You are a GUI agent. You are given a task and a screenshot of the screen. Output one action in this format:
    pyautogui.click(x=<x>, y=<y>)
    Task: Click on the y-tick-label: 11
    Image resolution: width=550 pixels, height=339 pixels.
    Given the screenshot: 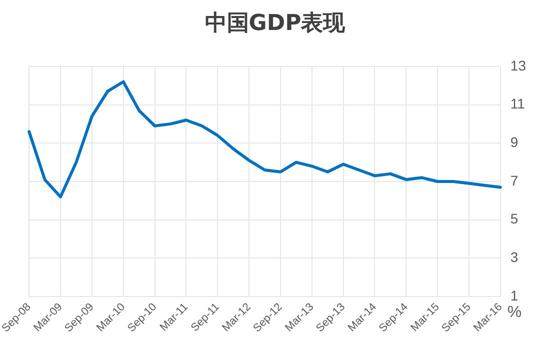 What is the action you would take?
    pyautogui.click(x=518, y=104)
    